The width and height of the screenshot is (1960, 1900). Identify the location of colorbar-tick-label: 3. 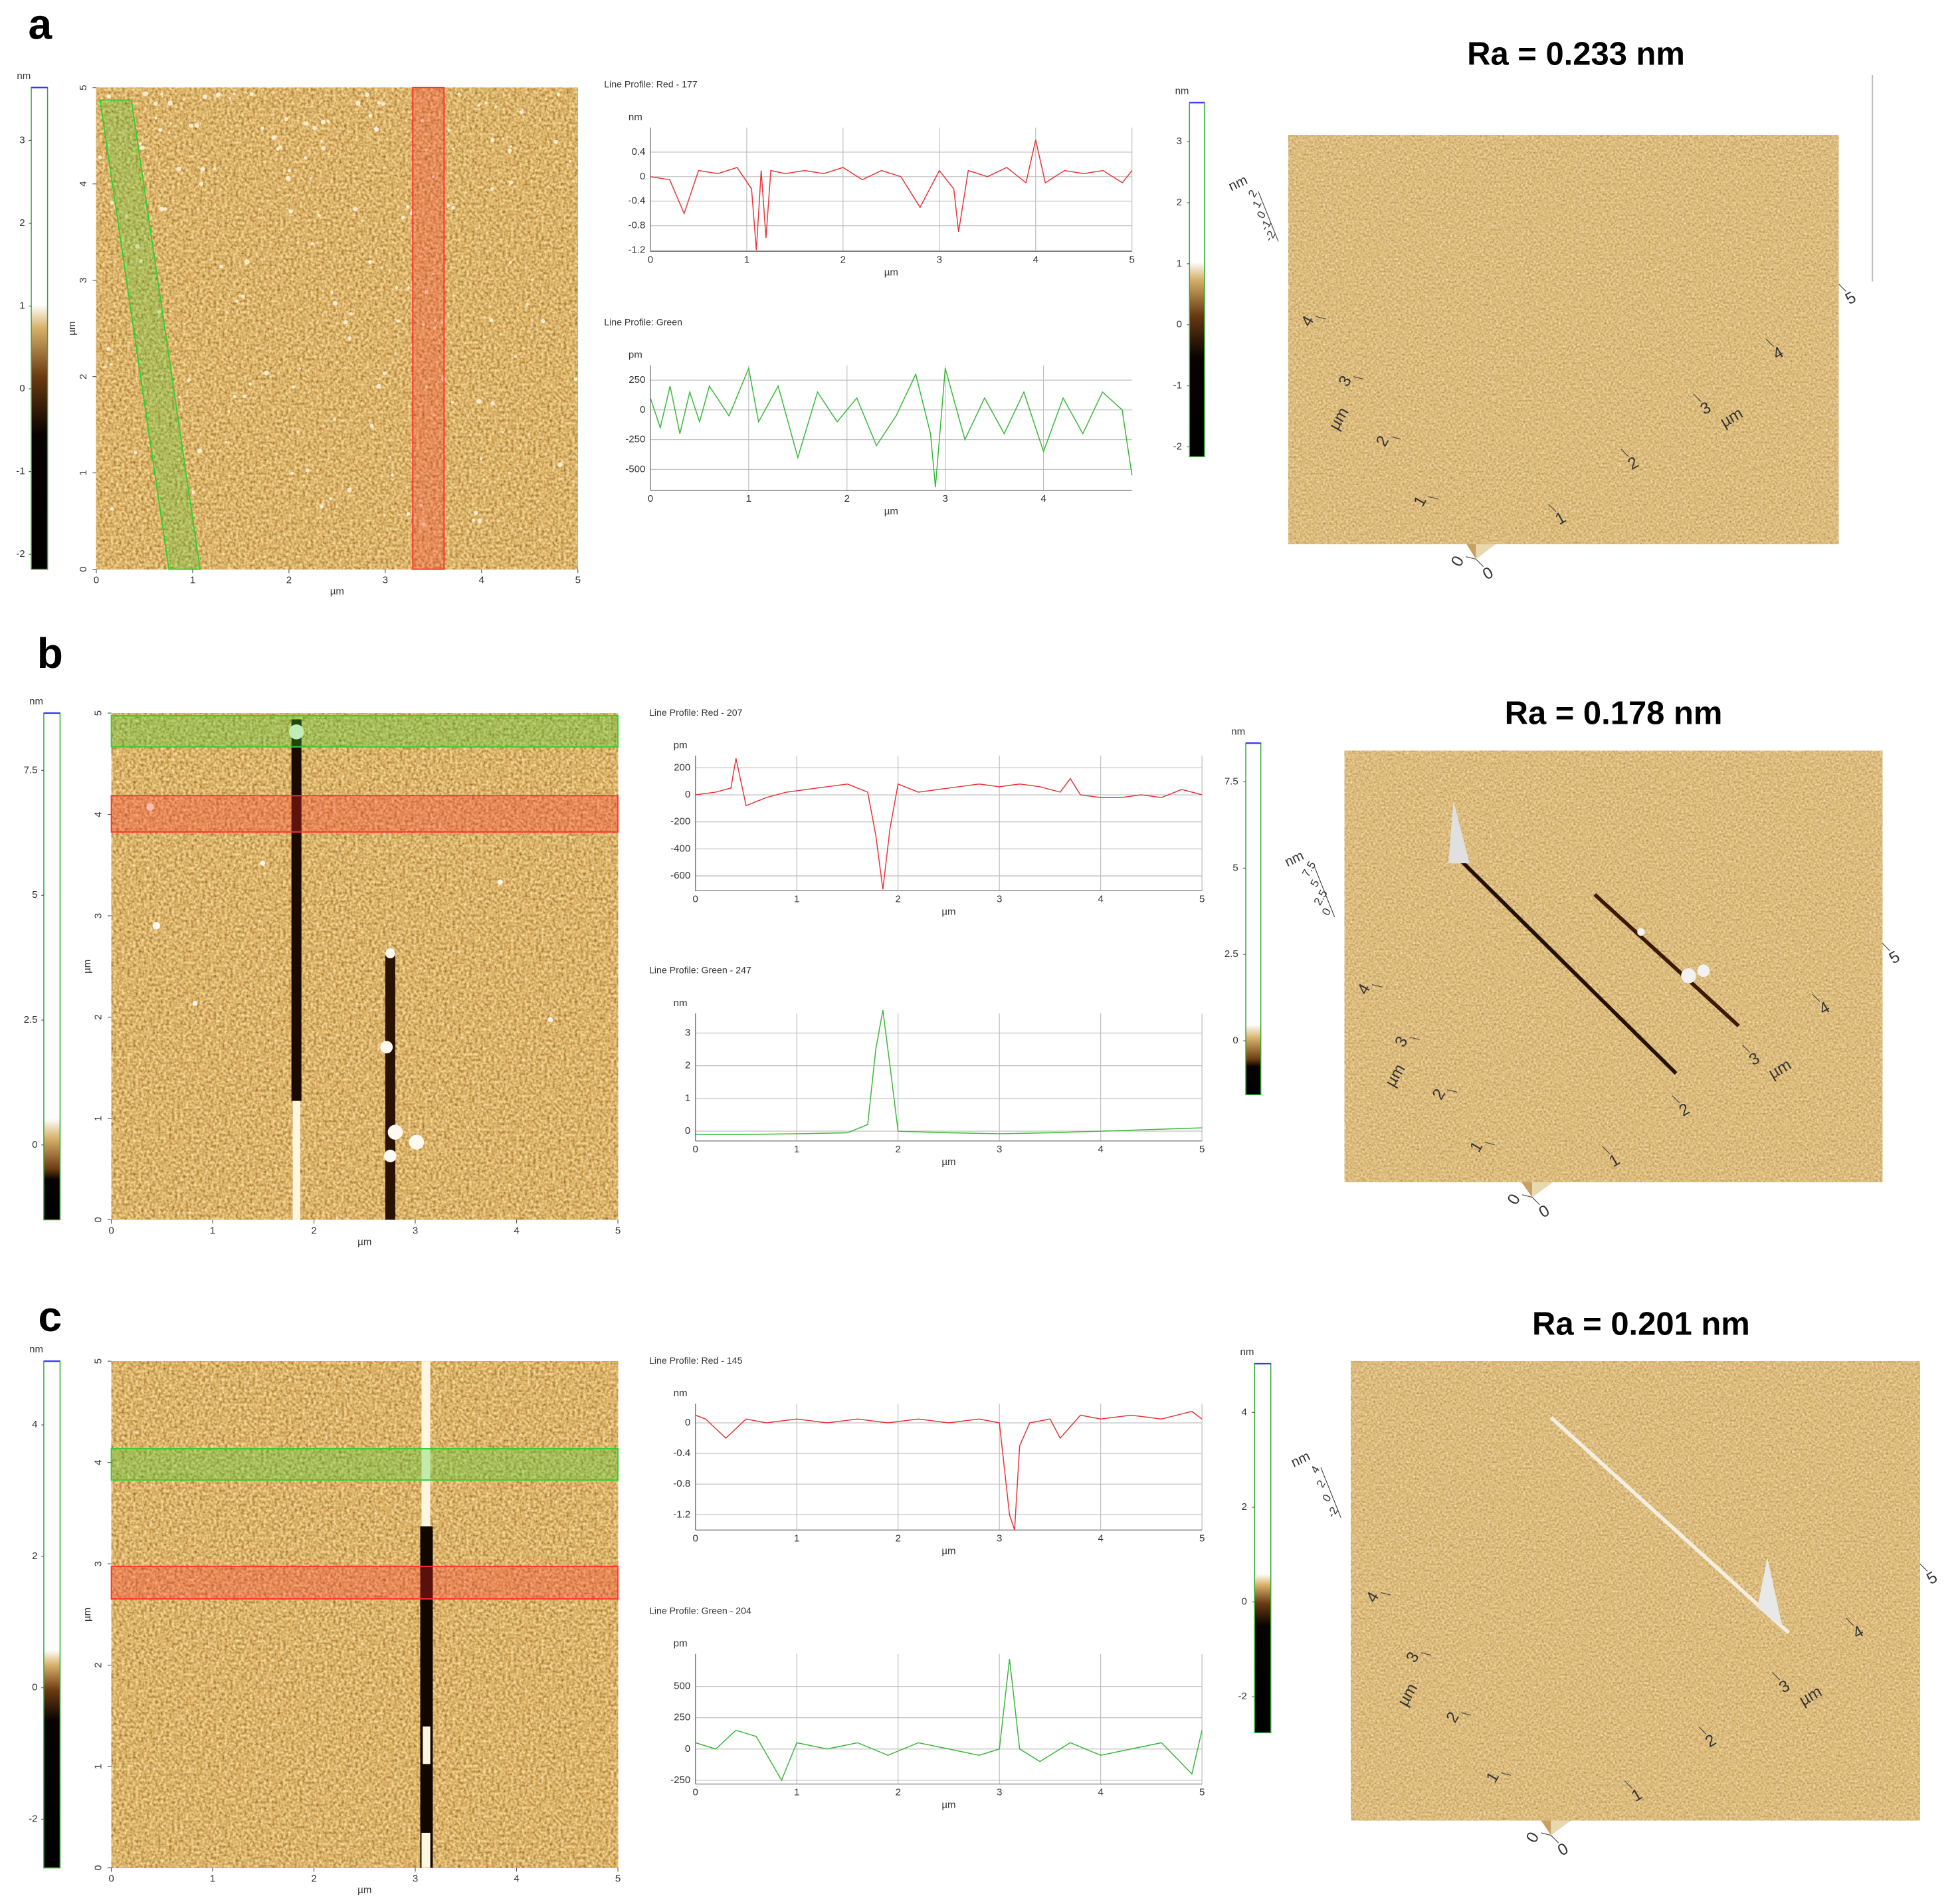
(22, 140).